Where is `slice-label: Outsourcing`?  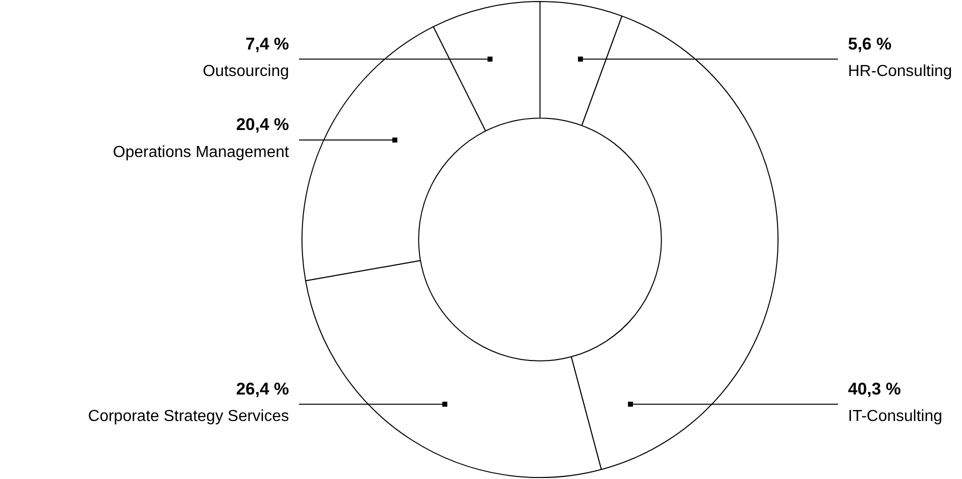
slice-label: Outsourcing is located at coordinates (245, 71).